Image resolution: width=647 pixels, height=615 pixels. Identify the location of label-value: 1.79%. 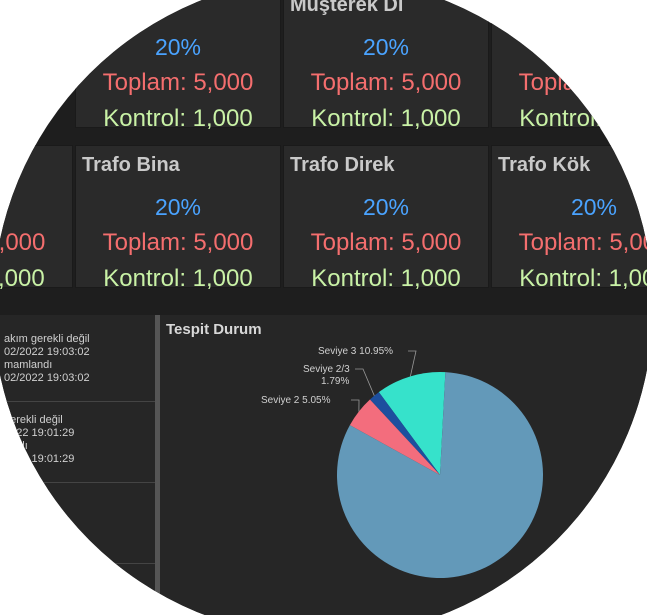
(335, 381).